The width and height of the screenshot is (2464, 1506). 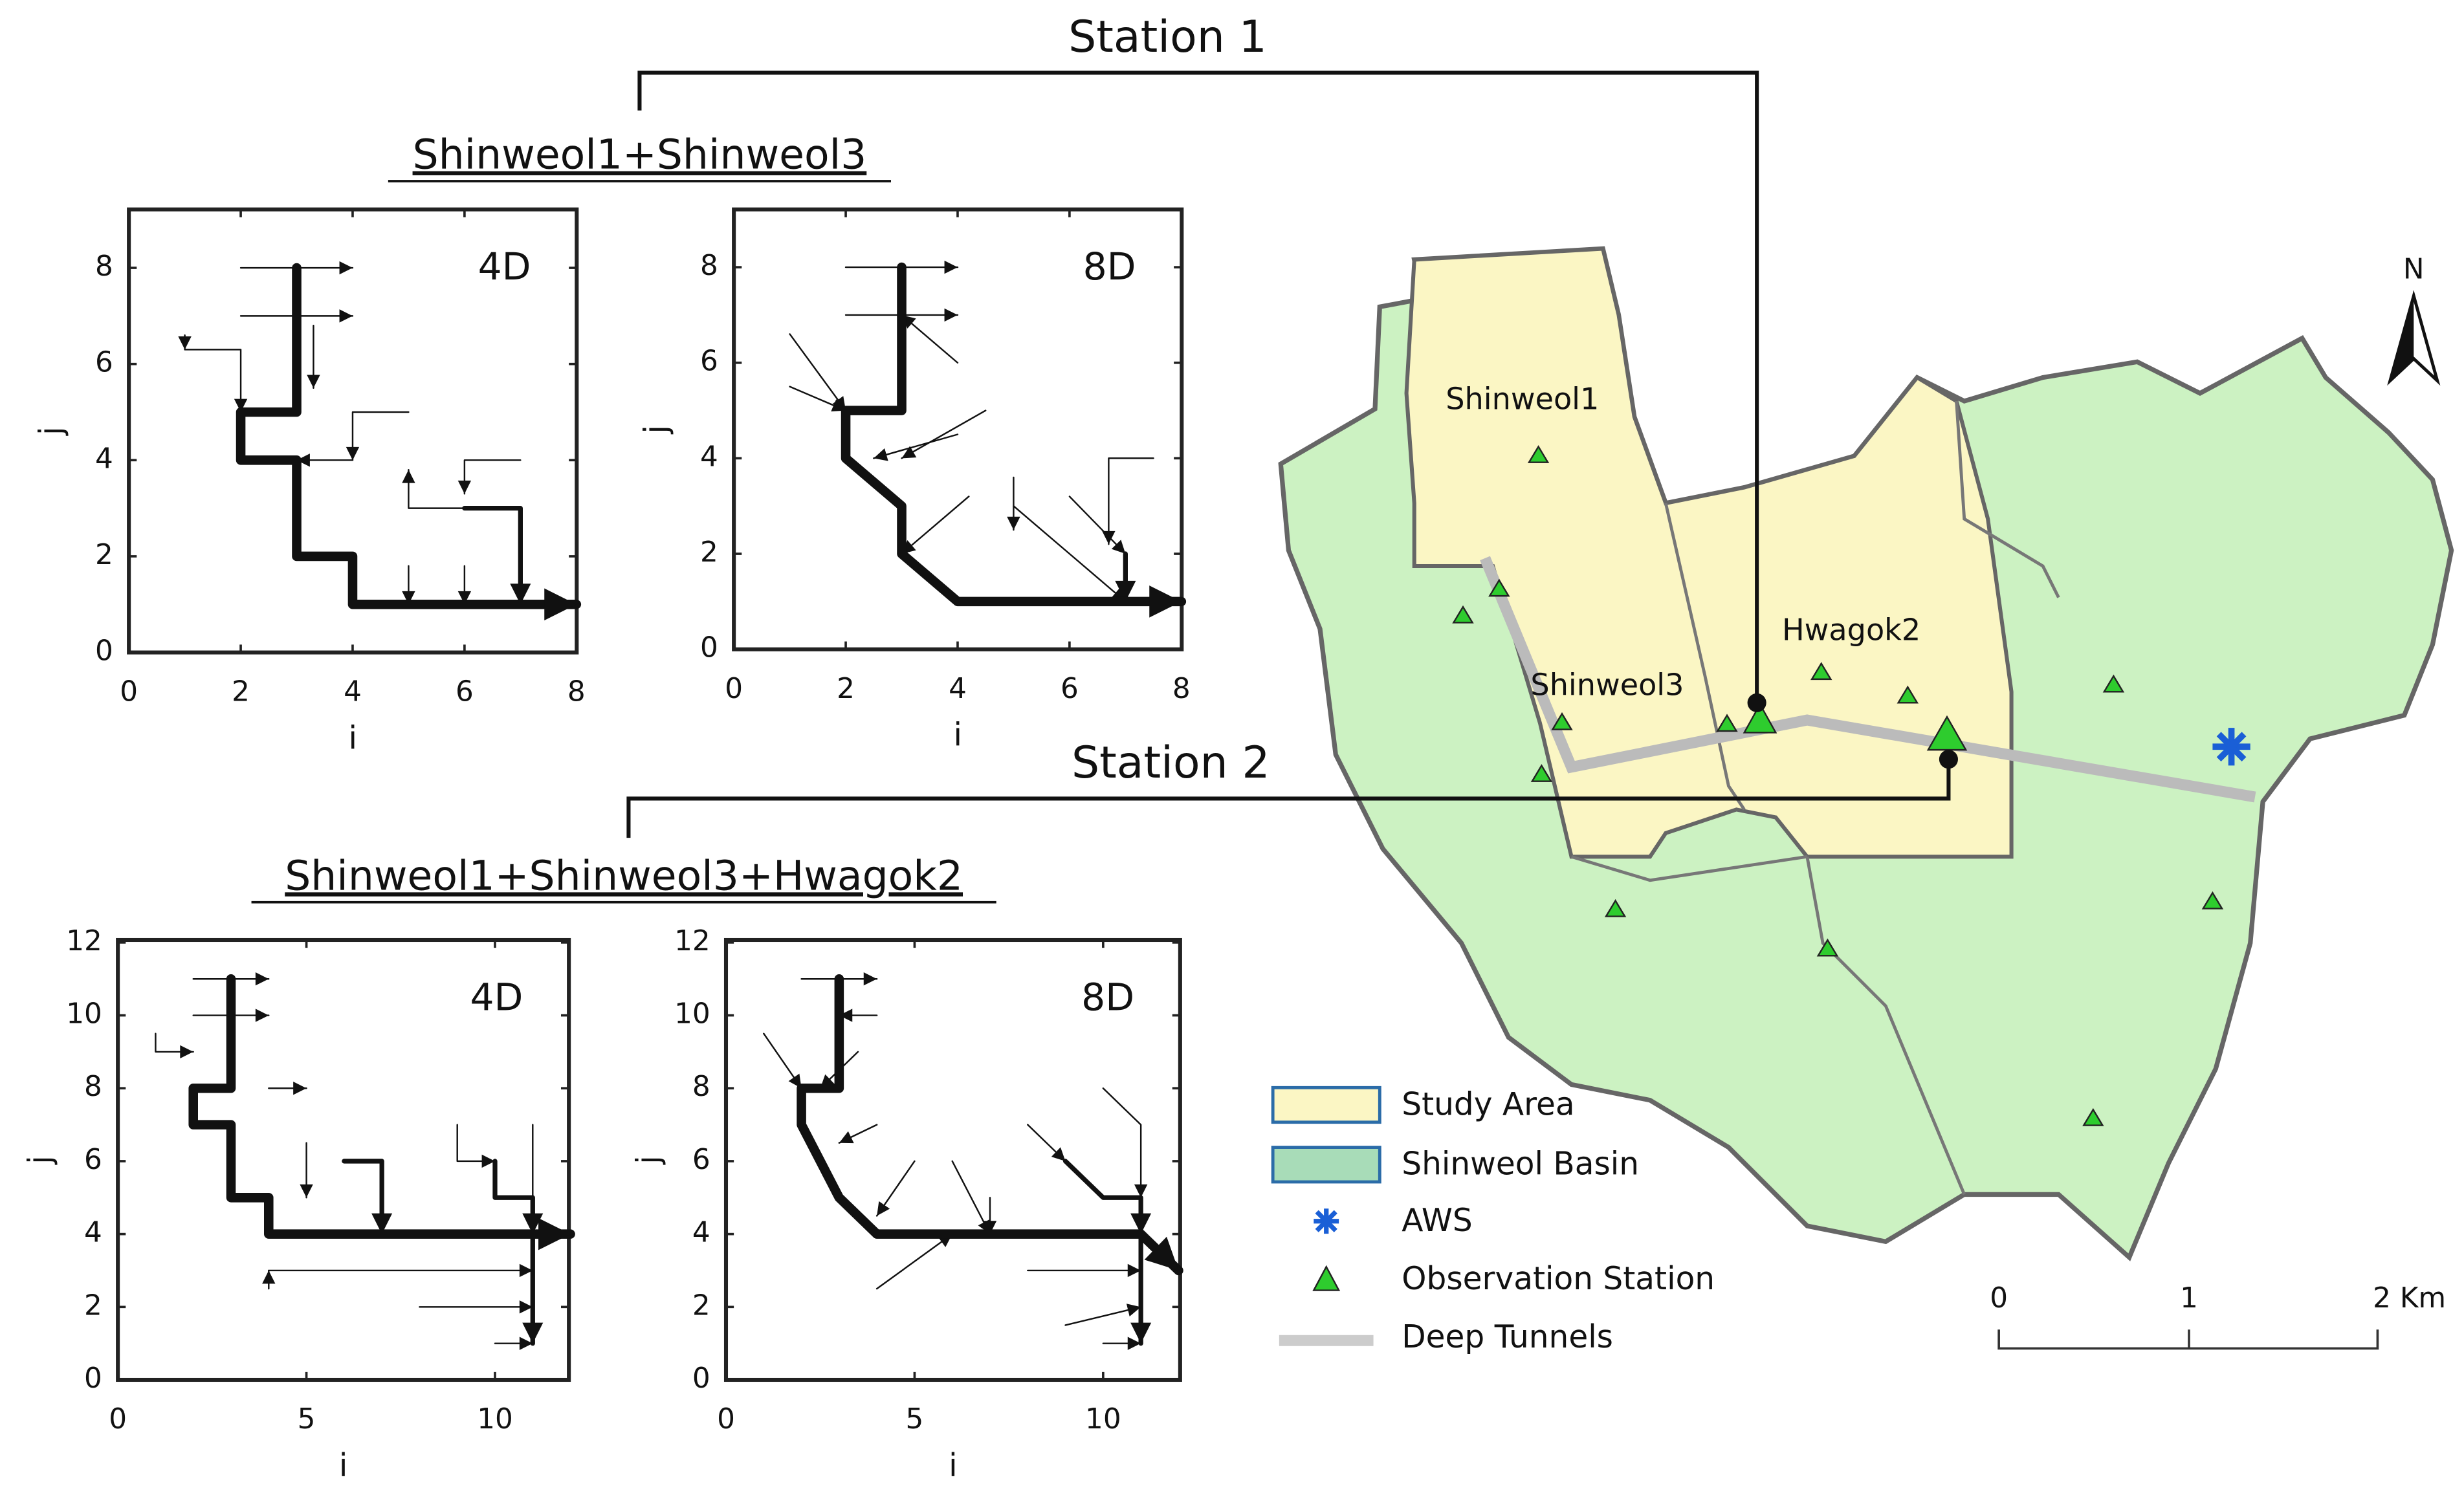 I want to click on subplot: 0 2 4 6 8 0 2 4 6 8 i j 8D, so click(x=915, y=480).